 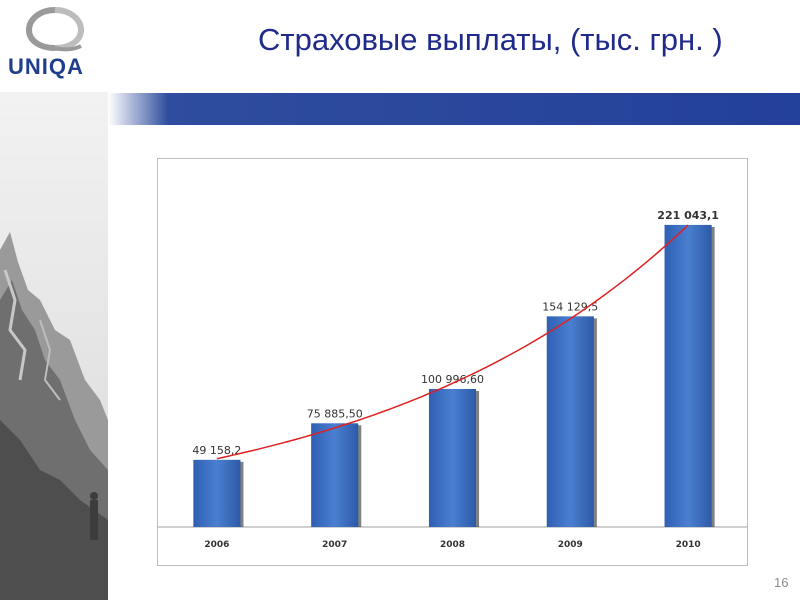 I want to click on uniqa-logo-mark-icon, so click(x=55, y=29).